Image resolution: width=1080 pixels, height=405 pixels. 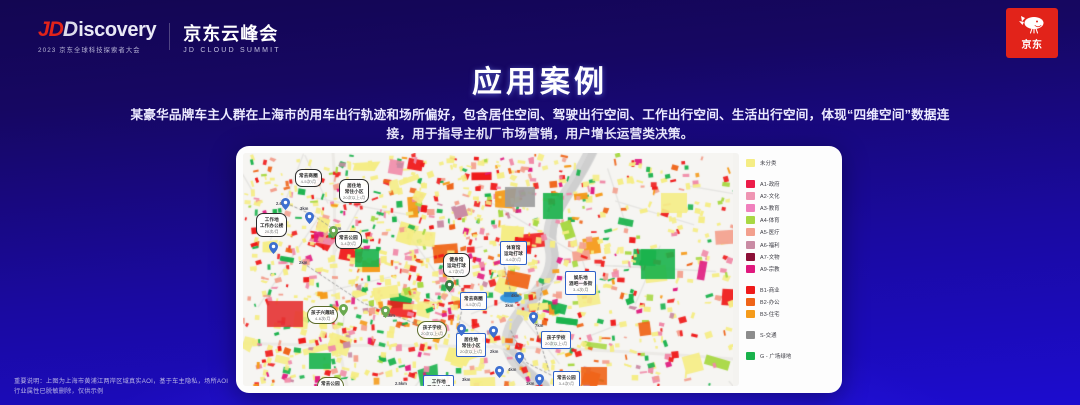 I want to click on callout-frequency: 4-6次/月, so click(x=322, y=318).